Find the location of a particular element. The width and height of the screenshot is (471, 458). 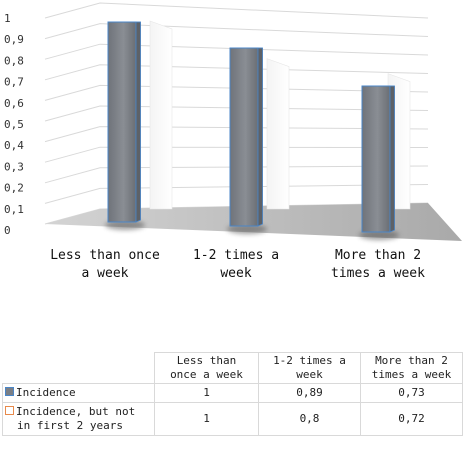

y-tick-label: 0,7 is located at coordinates (14, 82).